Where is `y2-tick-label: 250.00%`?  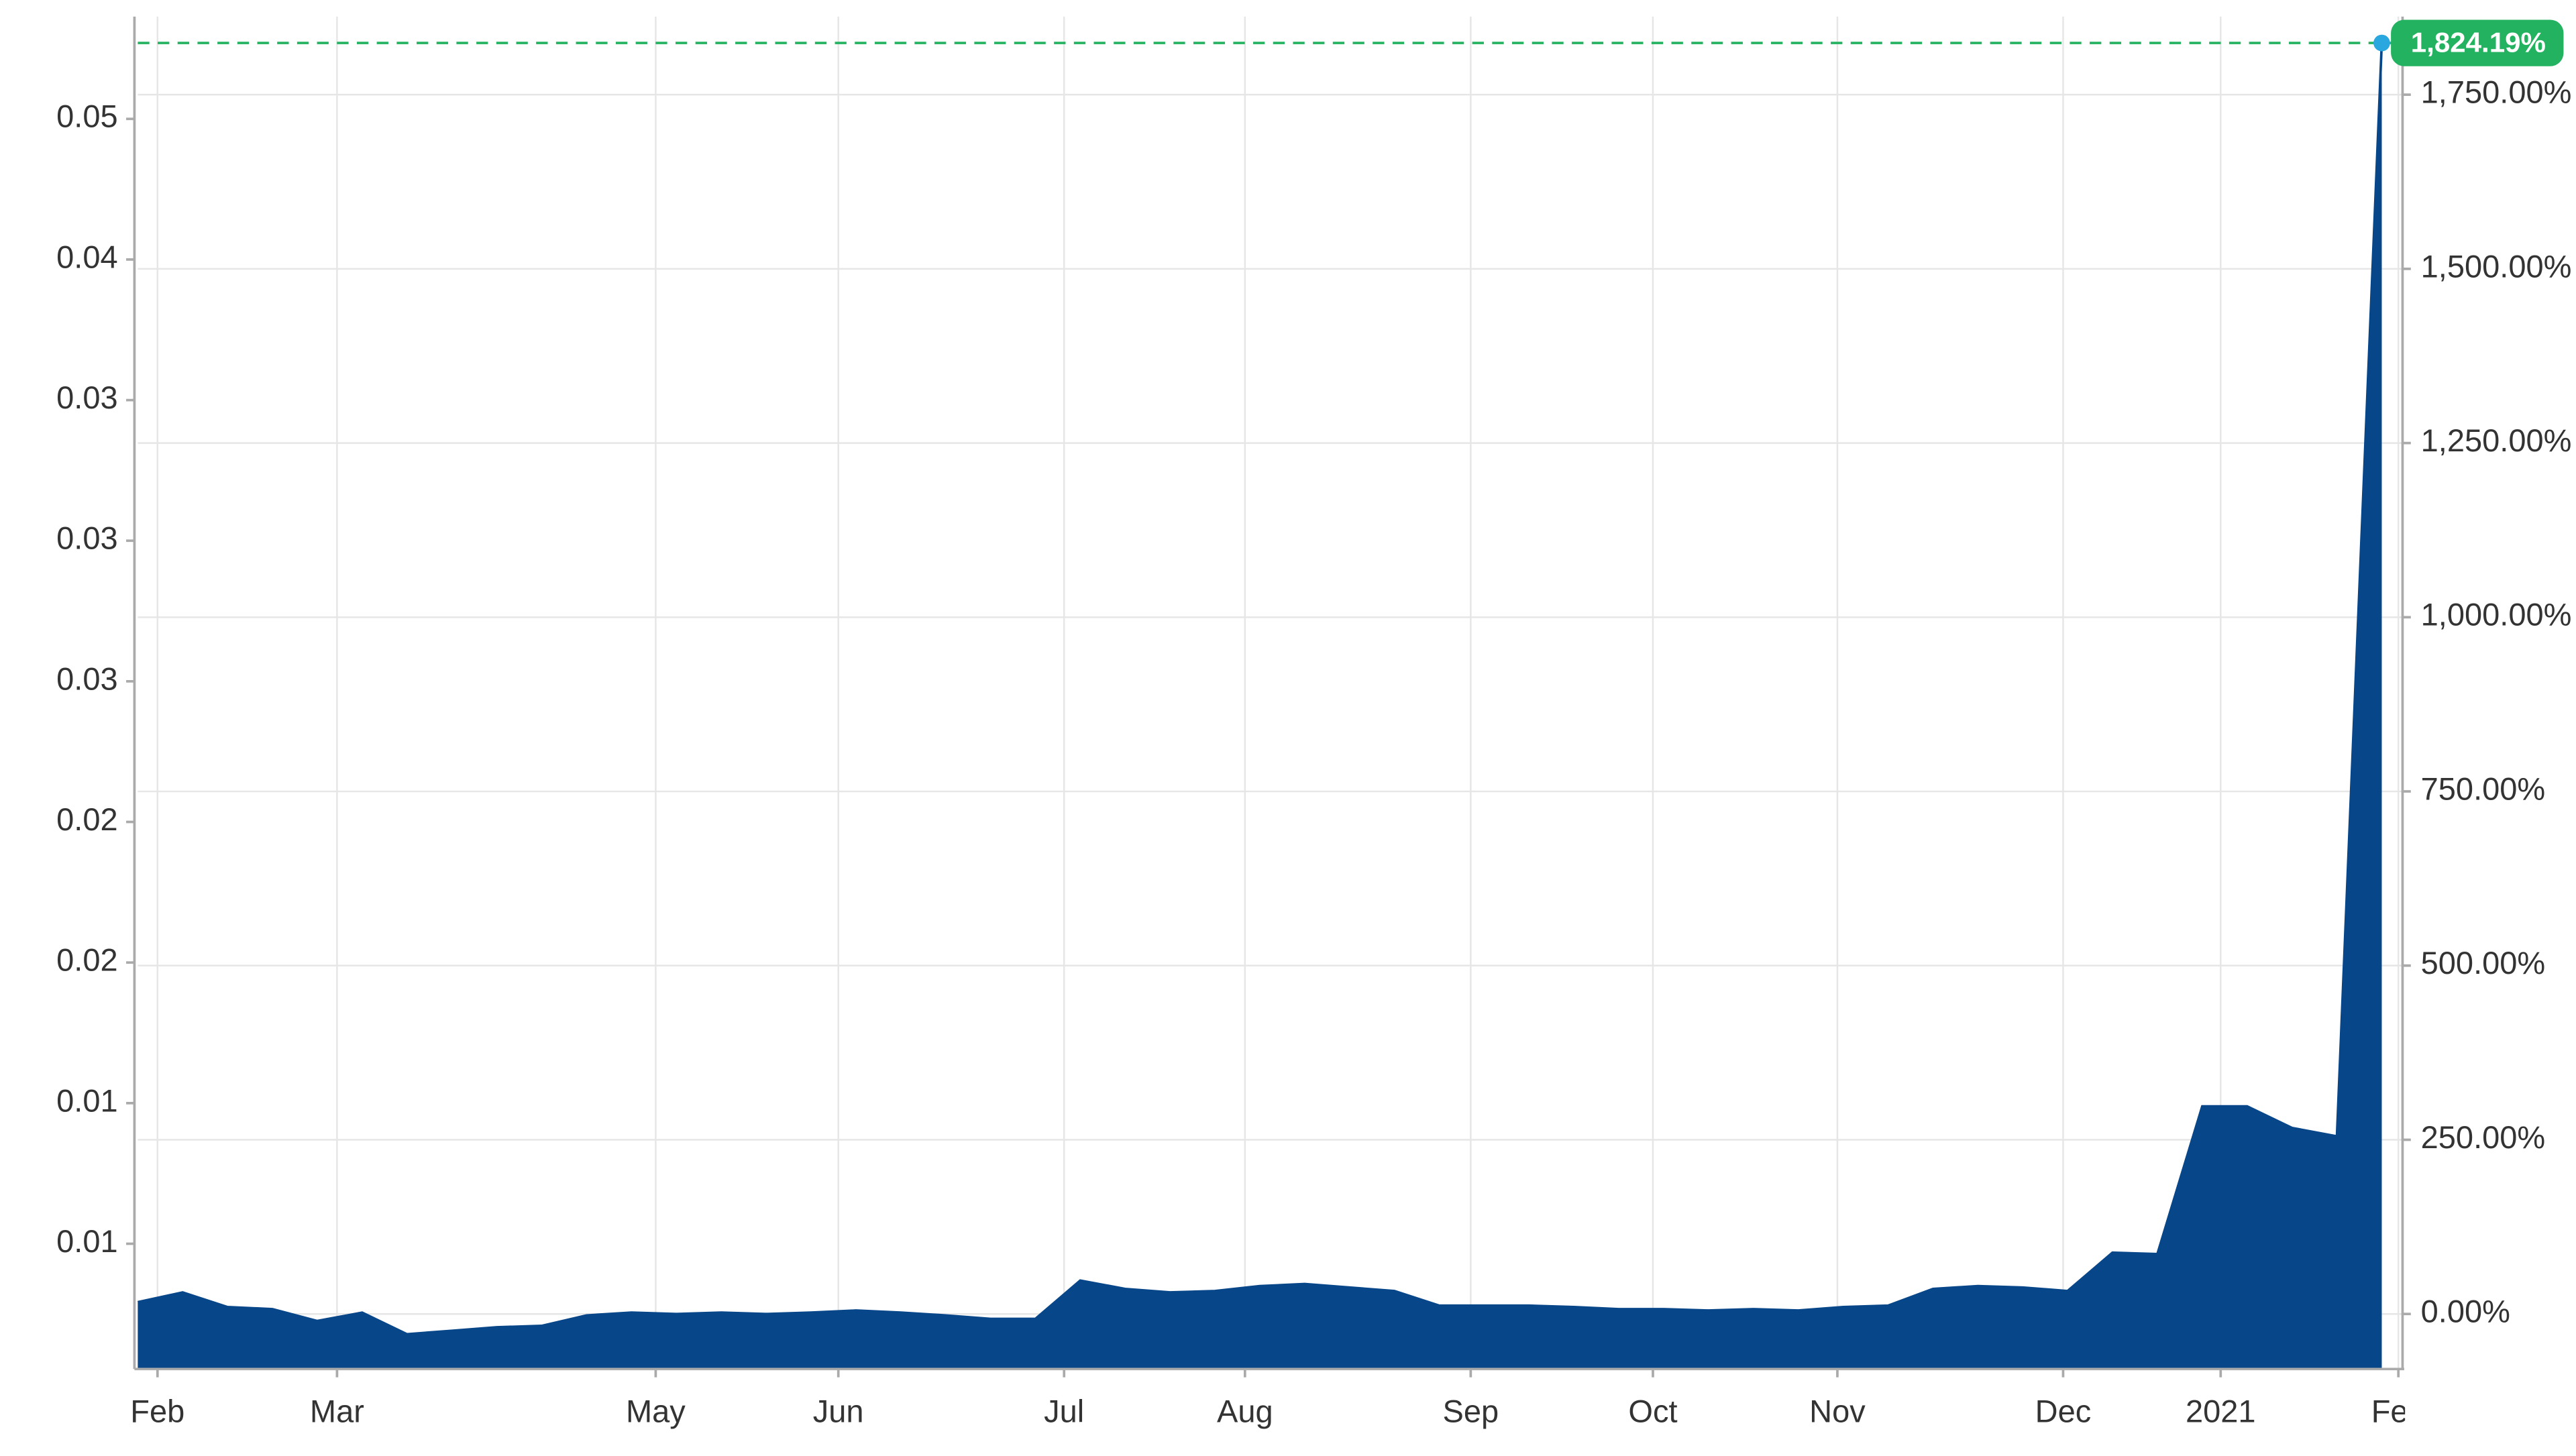 y2-tick-label: 250.00% is located at coordinates (2483, 1137).